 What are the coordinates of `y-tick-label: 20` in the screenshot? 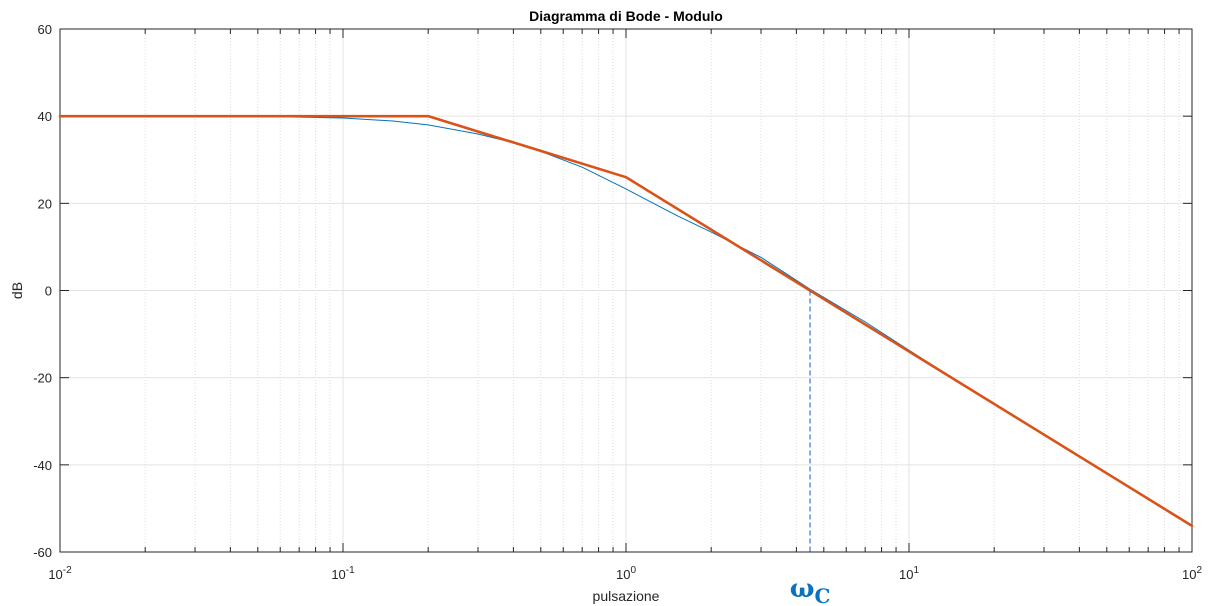 It's located at (45, 203).